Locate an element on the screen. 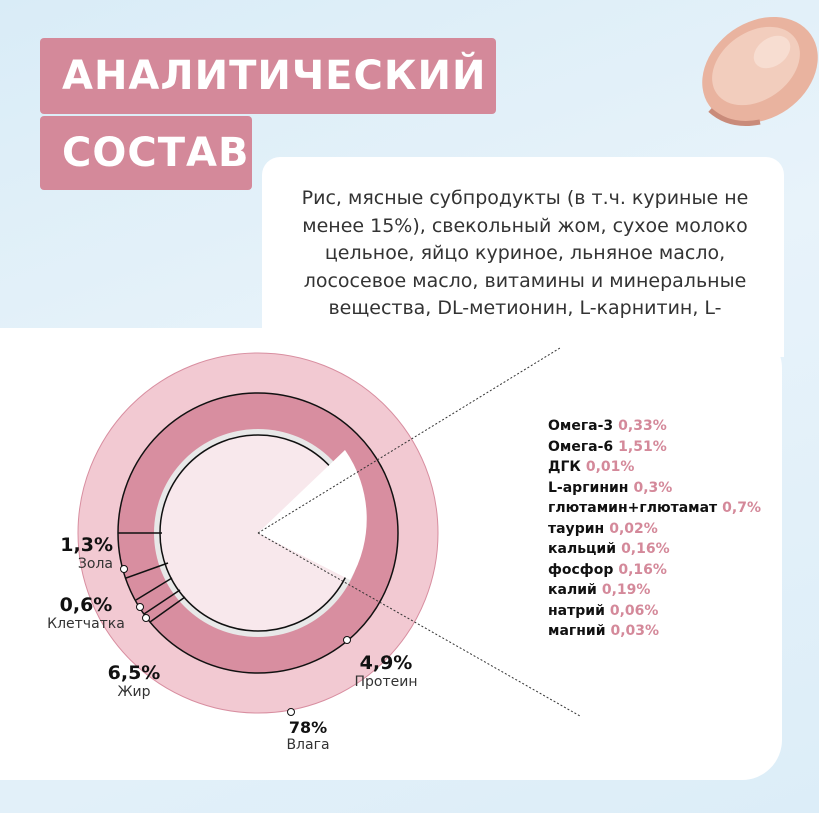 This screenshot has height=813, width=819. nutrient-value: 0,7% is located at coordinates (741, 508).